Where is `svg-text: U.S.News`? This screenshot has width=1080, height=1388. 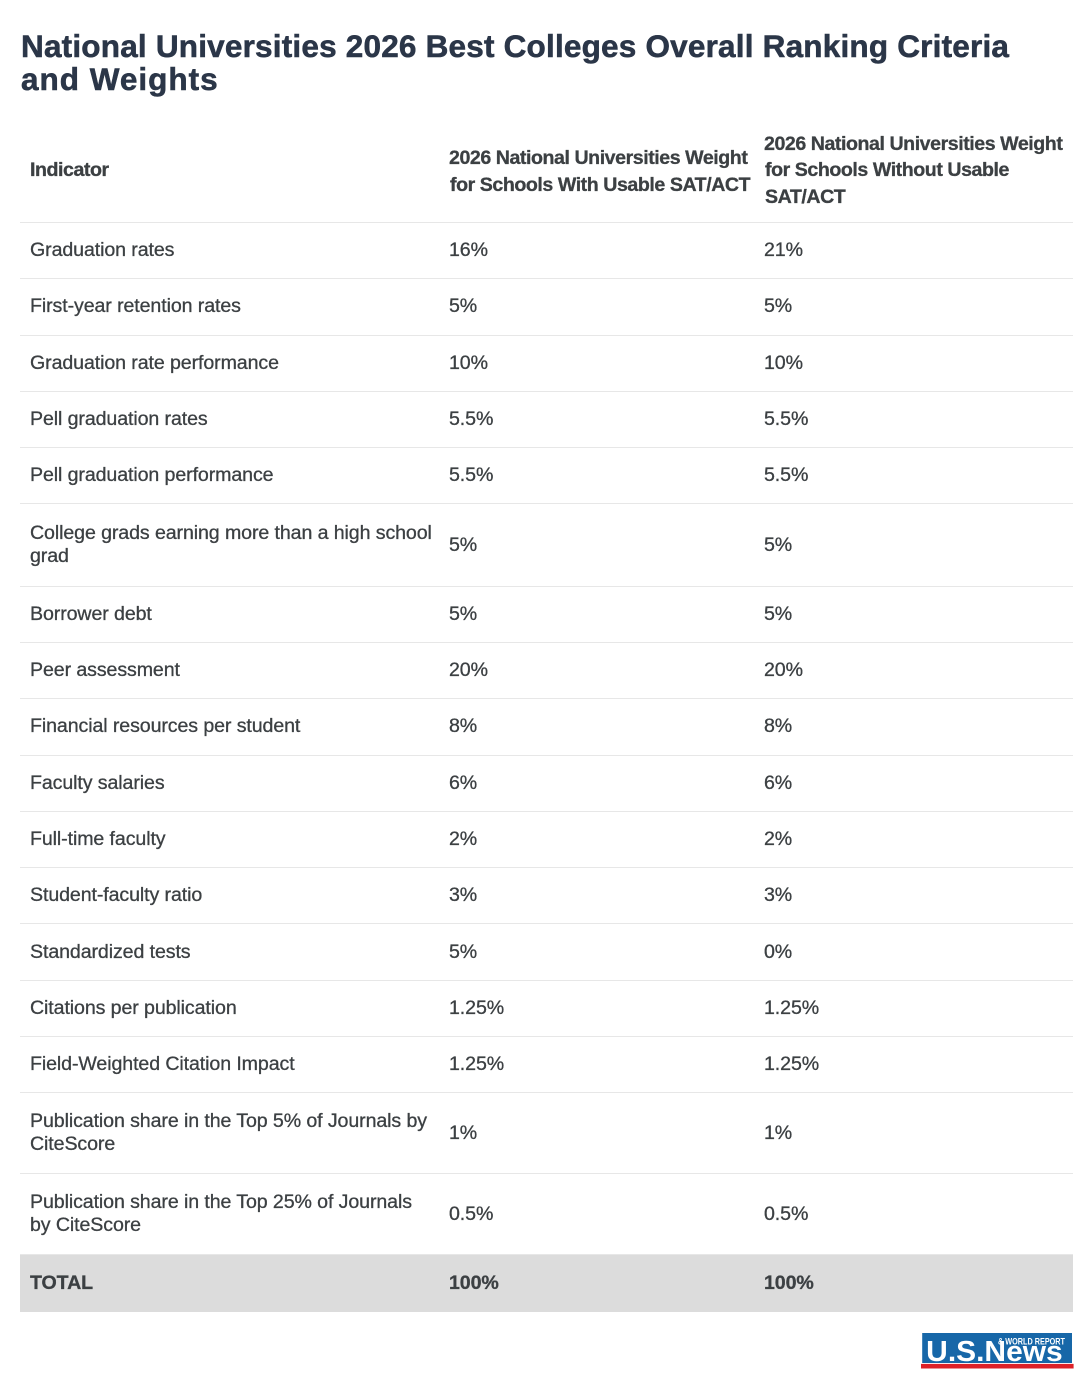
svg-text: U.S.News is located at coordinates (994, 1351).